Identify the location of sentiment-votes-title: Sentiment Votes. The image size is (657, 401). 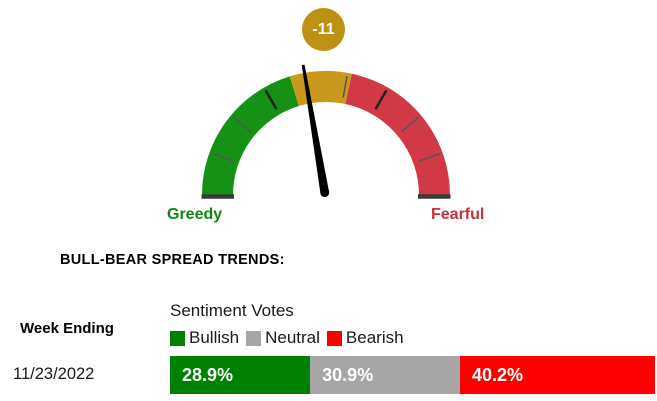
(232, 310).